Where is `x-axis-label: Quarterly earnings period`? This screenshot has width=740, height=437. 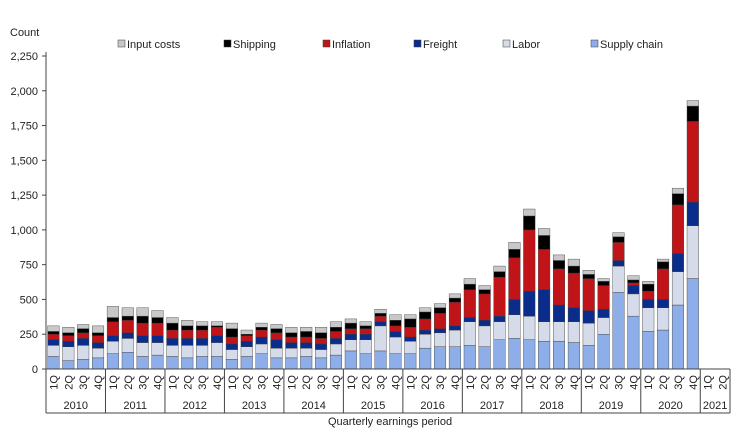
x-axis-label: Quarterly earnings period is located at coordinates (390, 422).